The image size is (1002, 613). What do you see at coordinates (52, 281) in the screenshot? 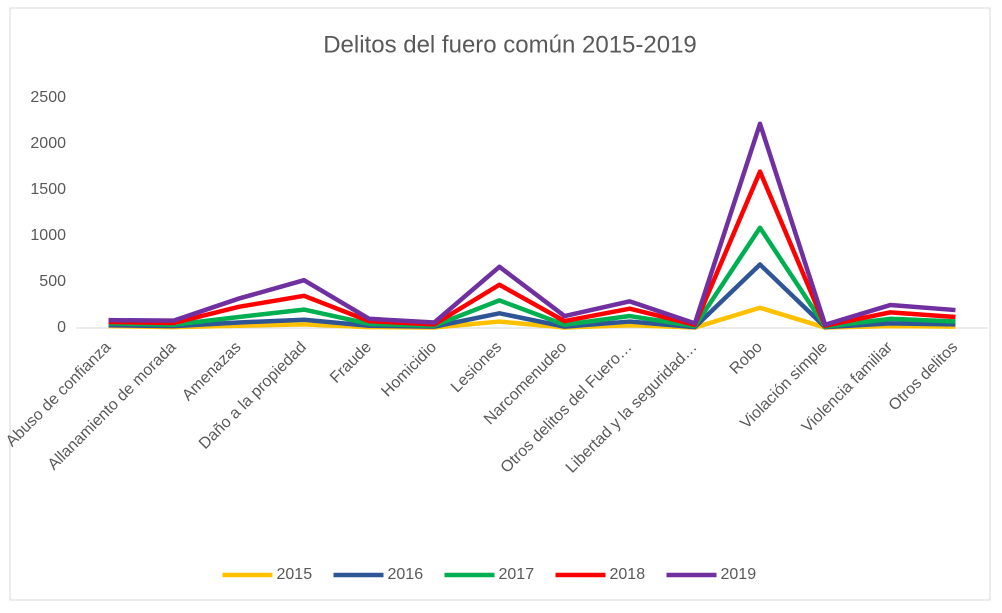
I see `y-tick-label: 500` at bounding box center [52, 281].